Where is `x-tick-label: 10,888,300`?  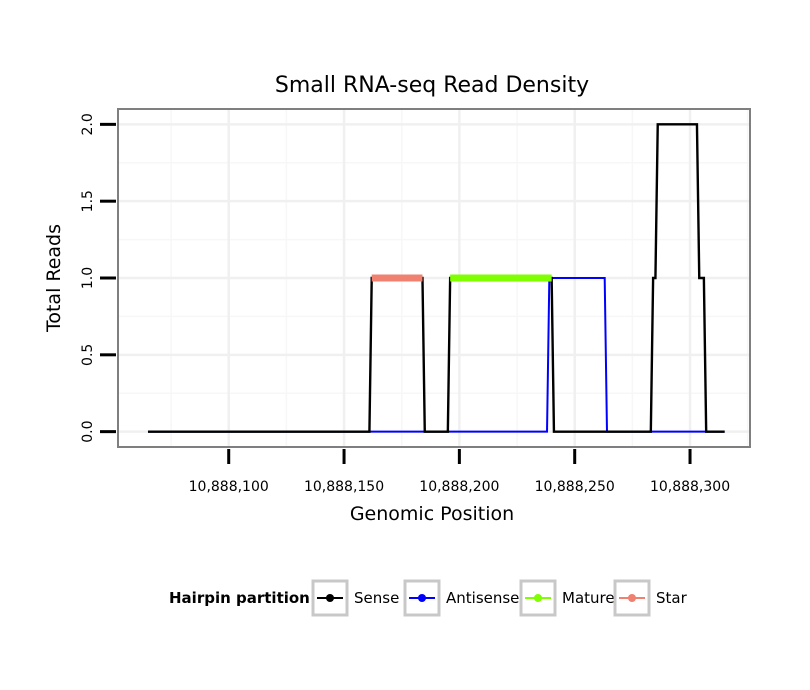 x-tick-label: 10,888,300 is located at coordinates (690, 487).